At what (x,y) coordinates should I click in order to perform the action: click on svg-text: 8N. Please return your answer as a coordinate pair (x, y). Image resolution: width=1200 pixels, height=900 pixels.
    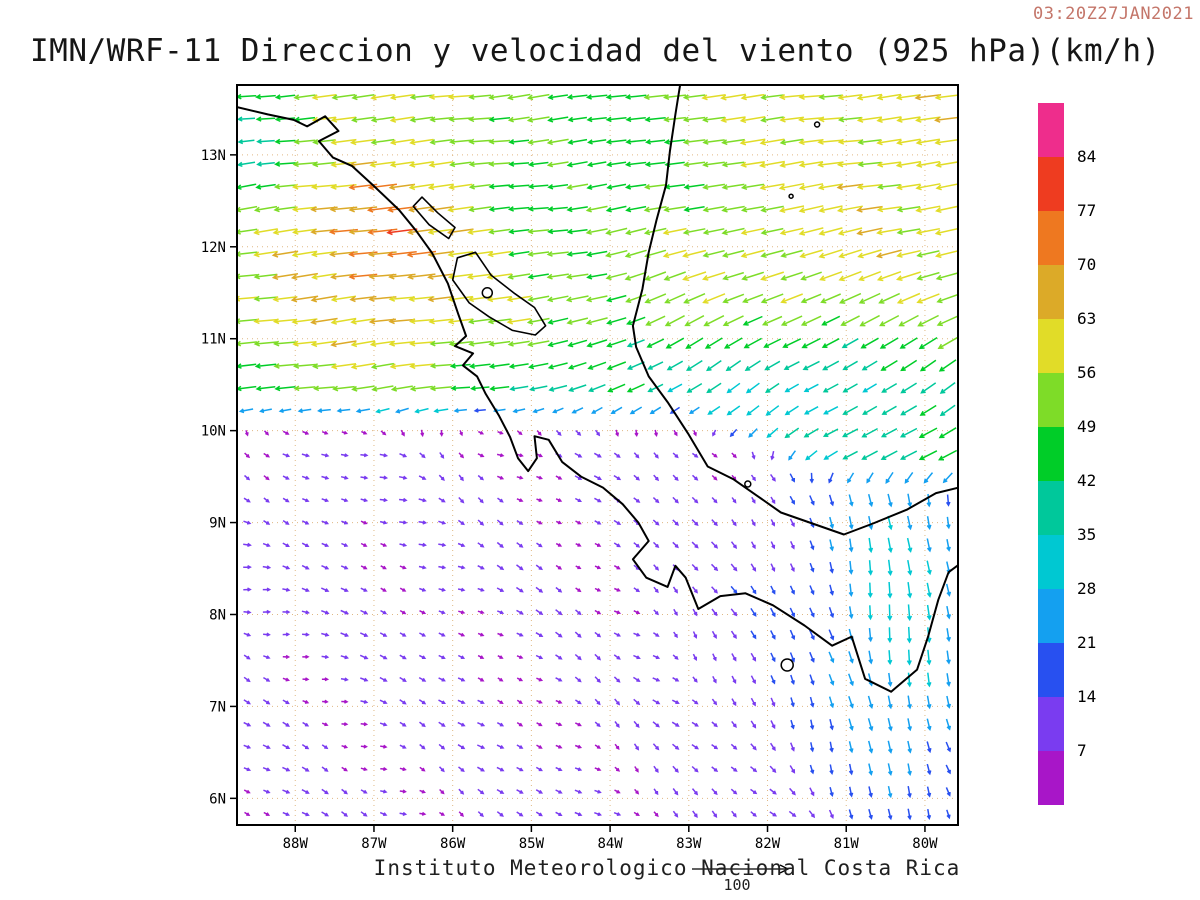
    Looking at the image, I should click on (217, 615).